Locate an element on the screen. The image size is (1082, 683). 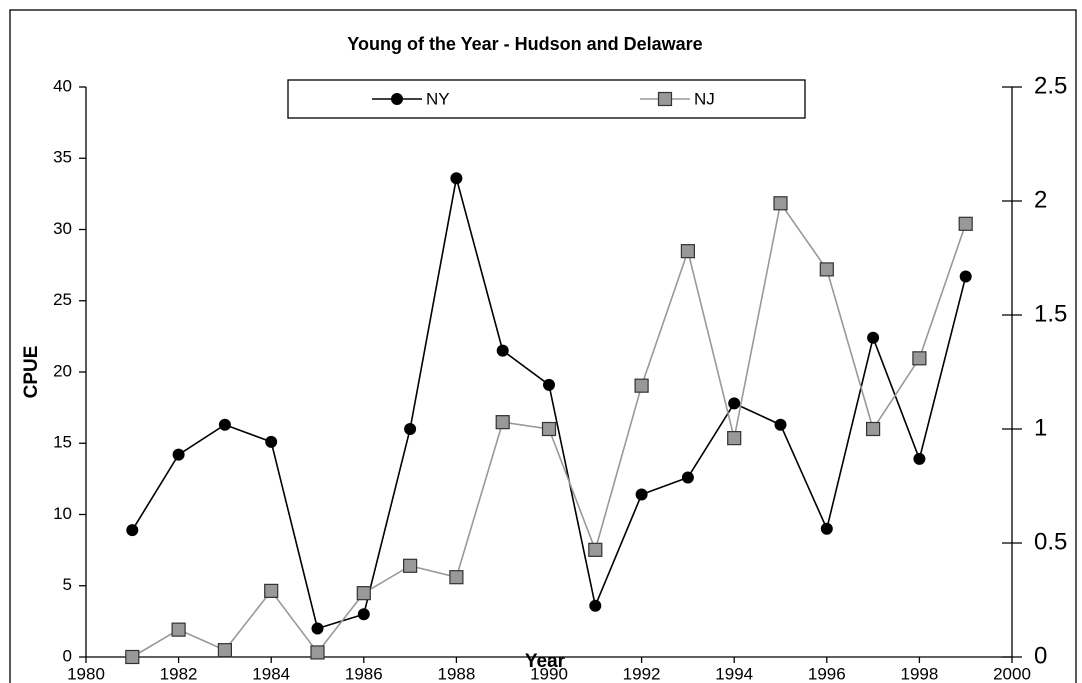
y-tick-label: 35 is located at coordinates (62, 157).